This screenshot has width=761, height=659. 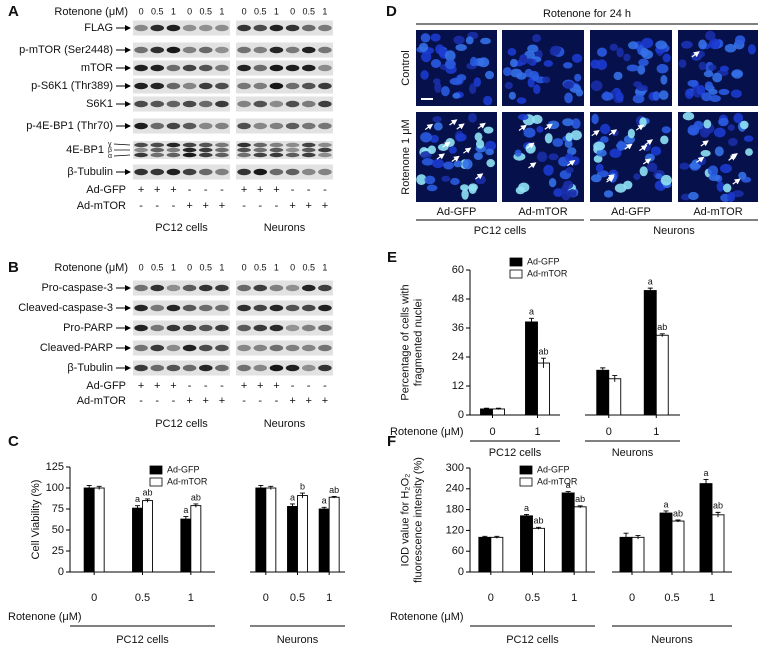 I want to click on significance-label: a, so click(x=568, y=485).